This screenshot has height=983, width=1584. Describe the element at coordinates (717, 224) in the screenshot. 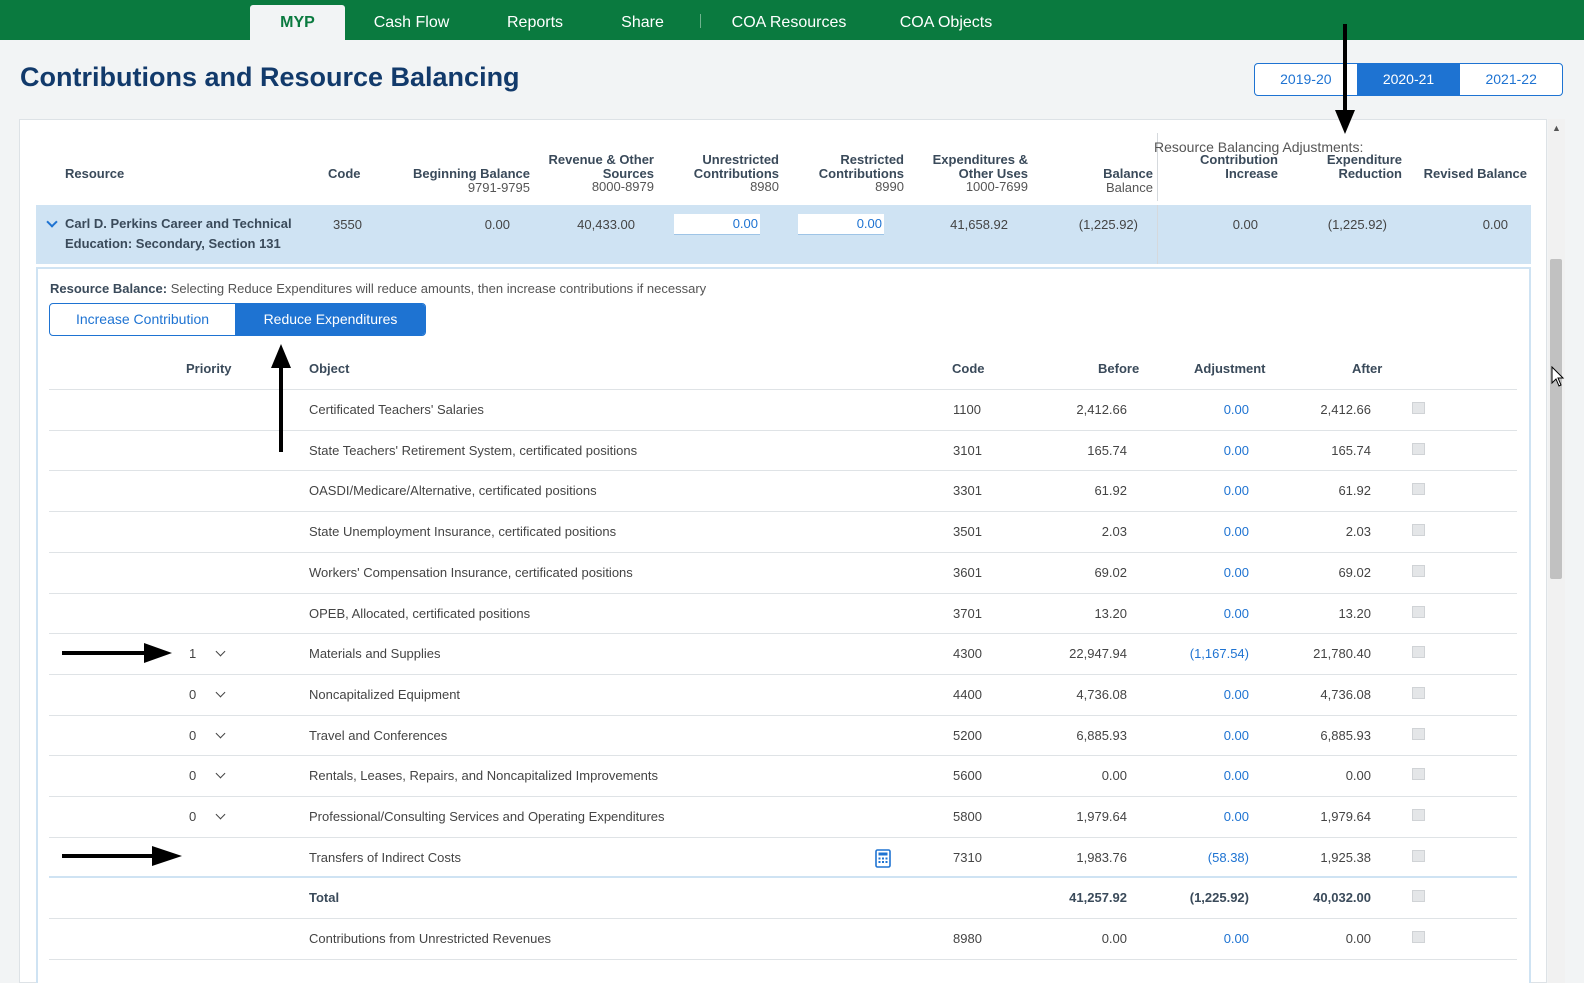

I see `unrestricted-contribution-input: 0.00` at that location.